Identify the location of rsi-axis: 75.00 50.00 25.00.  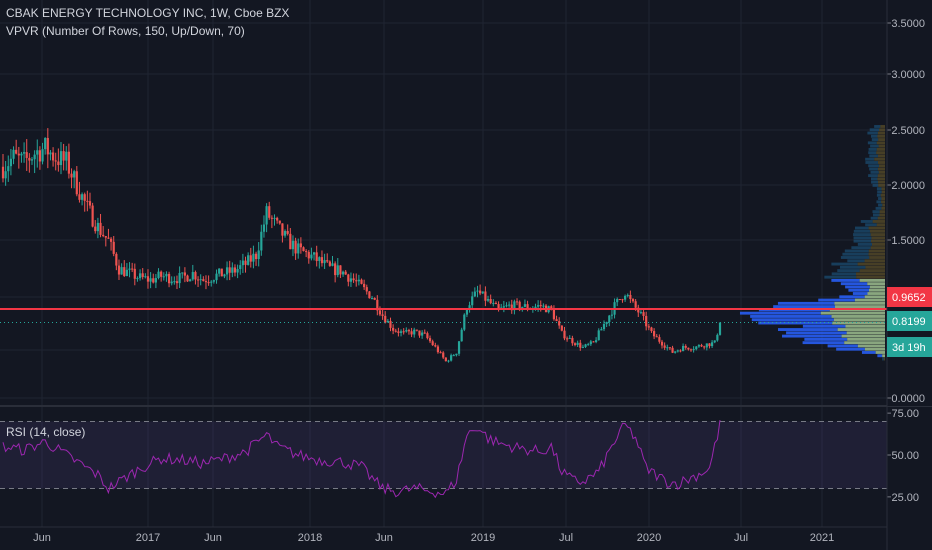
(909, 467).